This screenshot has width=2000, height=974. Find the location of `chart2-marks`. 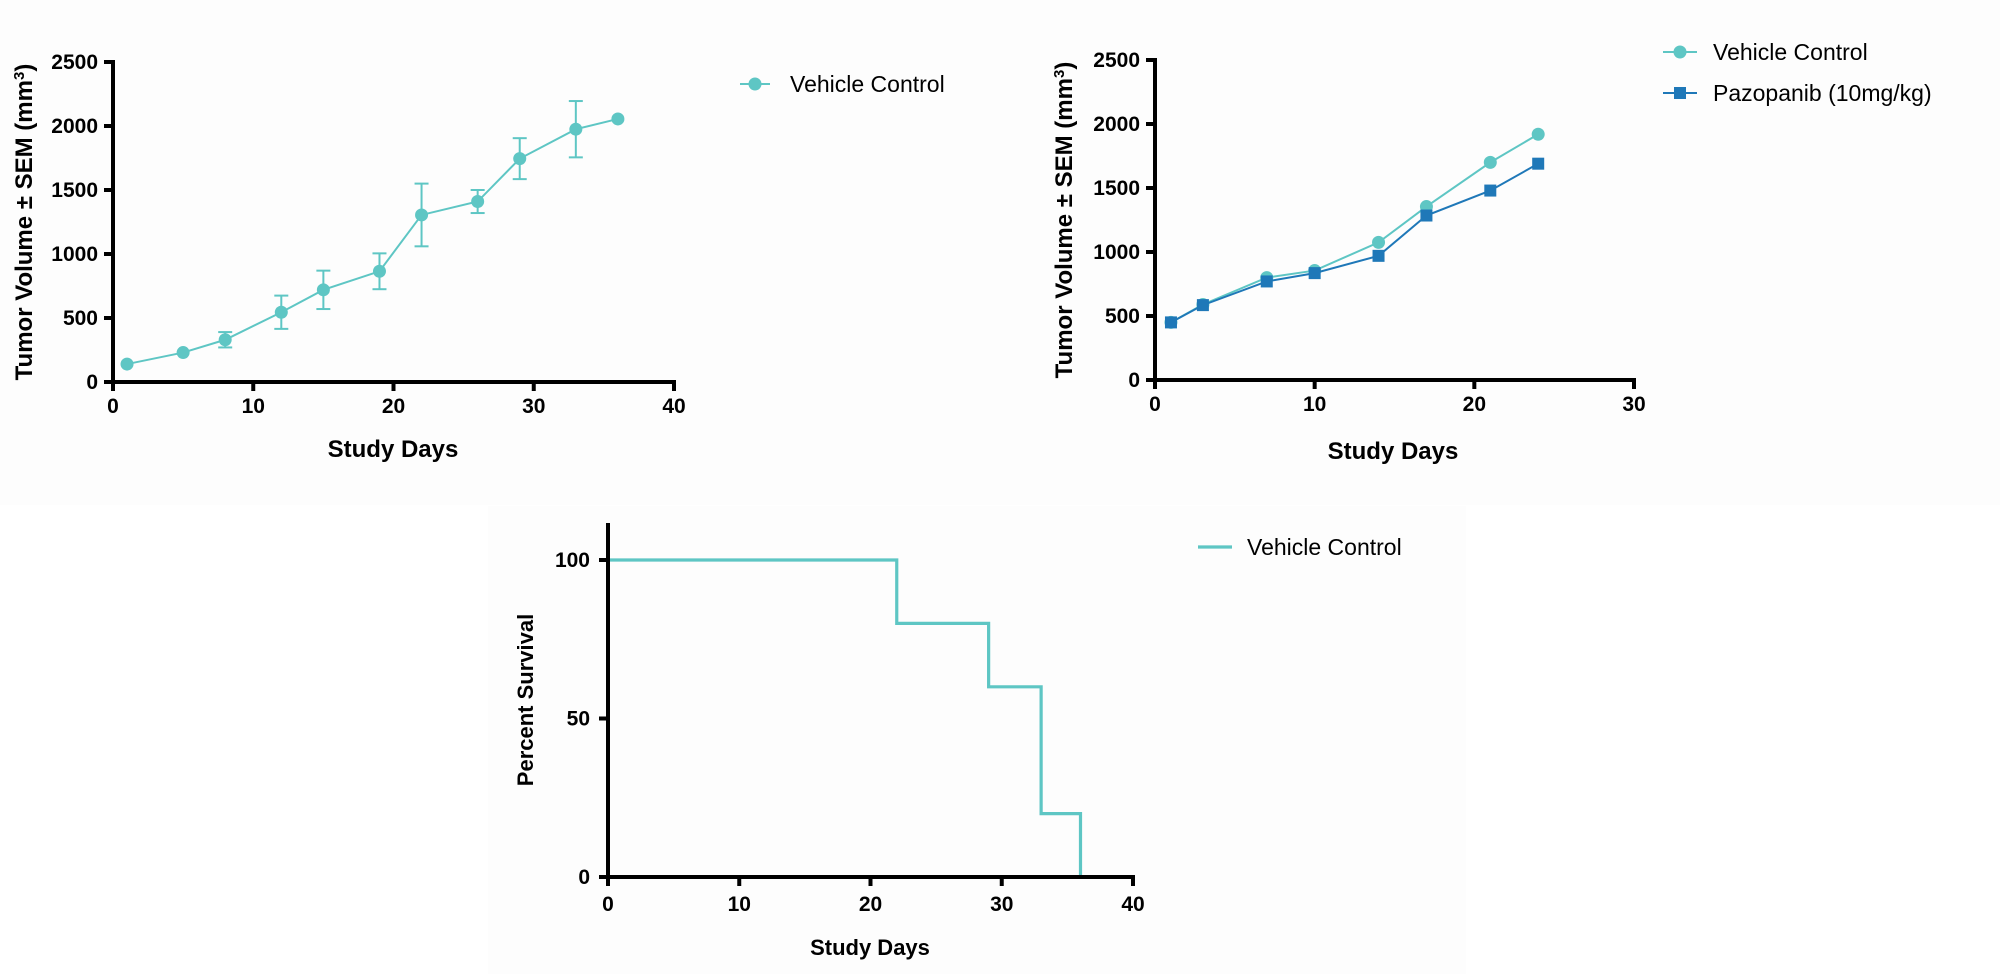

chart2-marks is located at coordinates (1354, 228).